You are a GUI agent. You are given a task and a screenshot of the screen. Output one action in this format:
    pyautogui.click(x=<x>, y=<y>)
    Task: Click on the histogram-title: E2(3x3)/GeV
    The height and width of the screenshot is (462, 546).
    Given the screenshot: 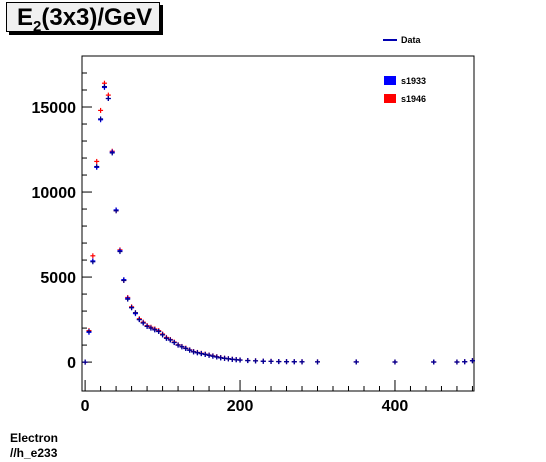 What is the action you would take?
    pyautogui.click(x=85, y=19)
    